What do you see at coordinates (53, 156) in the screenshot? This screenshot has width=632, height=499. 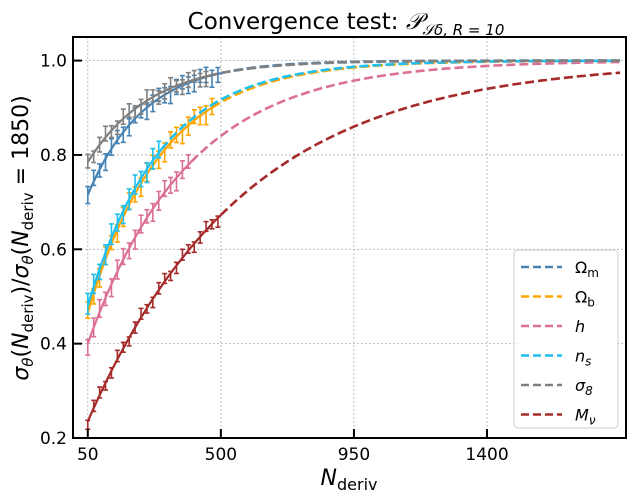 I see `y-tick-label: 0.8` at bounding box center [53, 156].